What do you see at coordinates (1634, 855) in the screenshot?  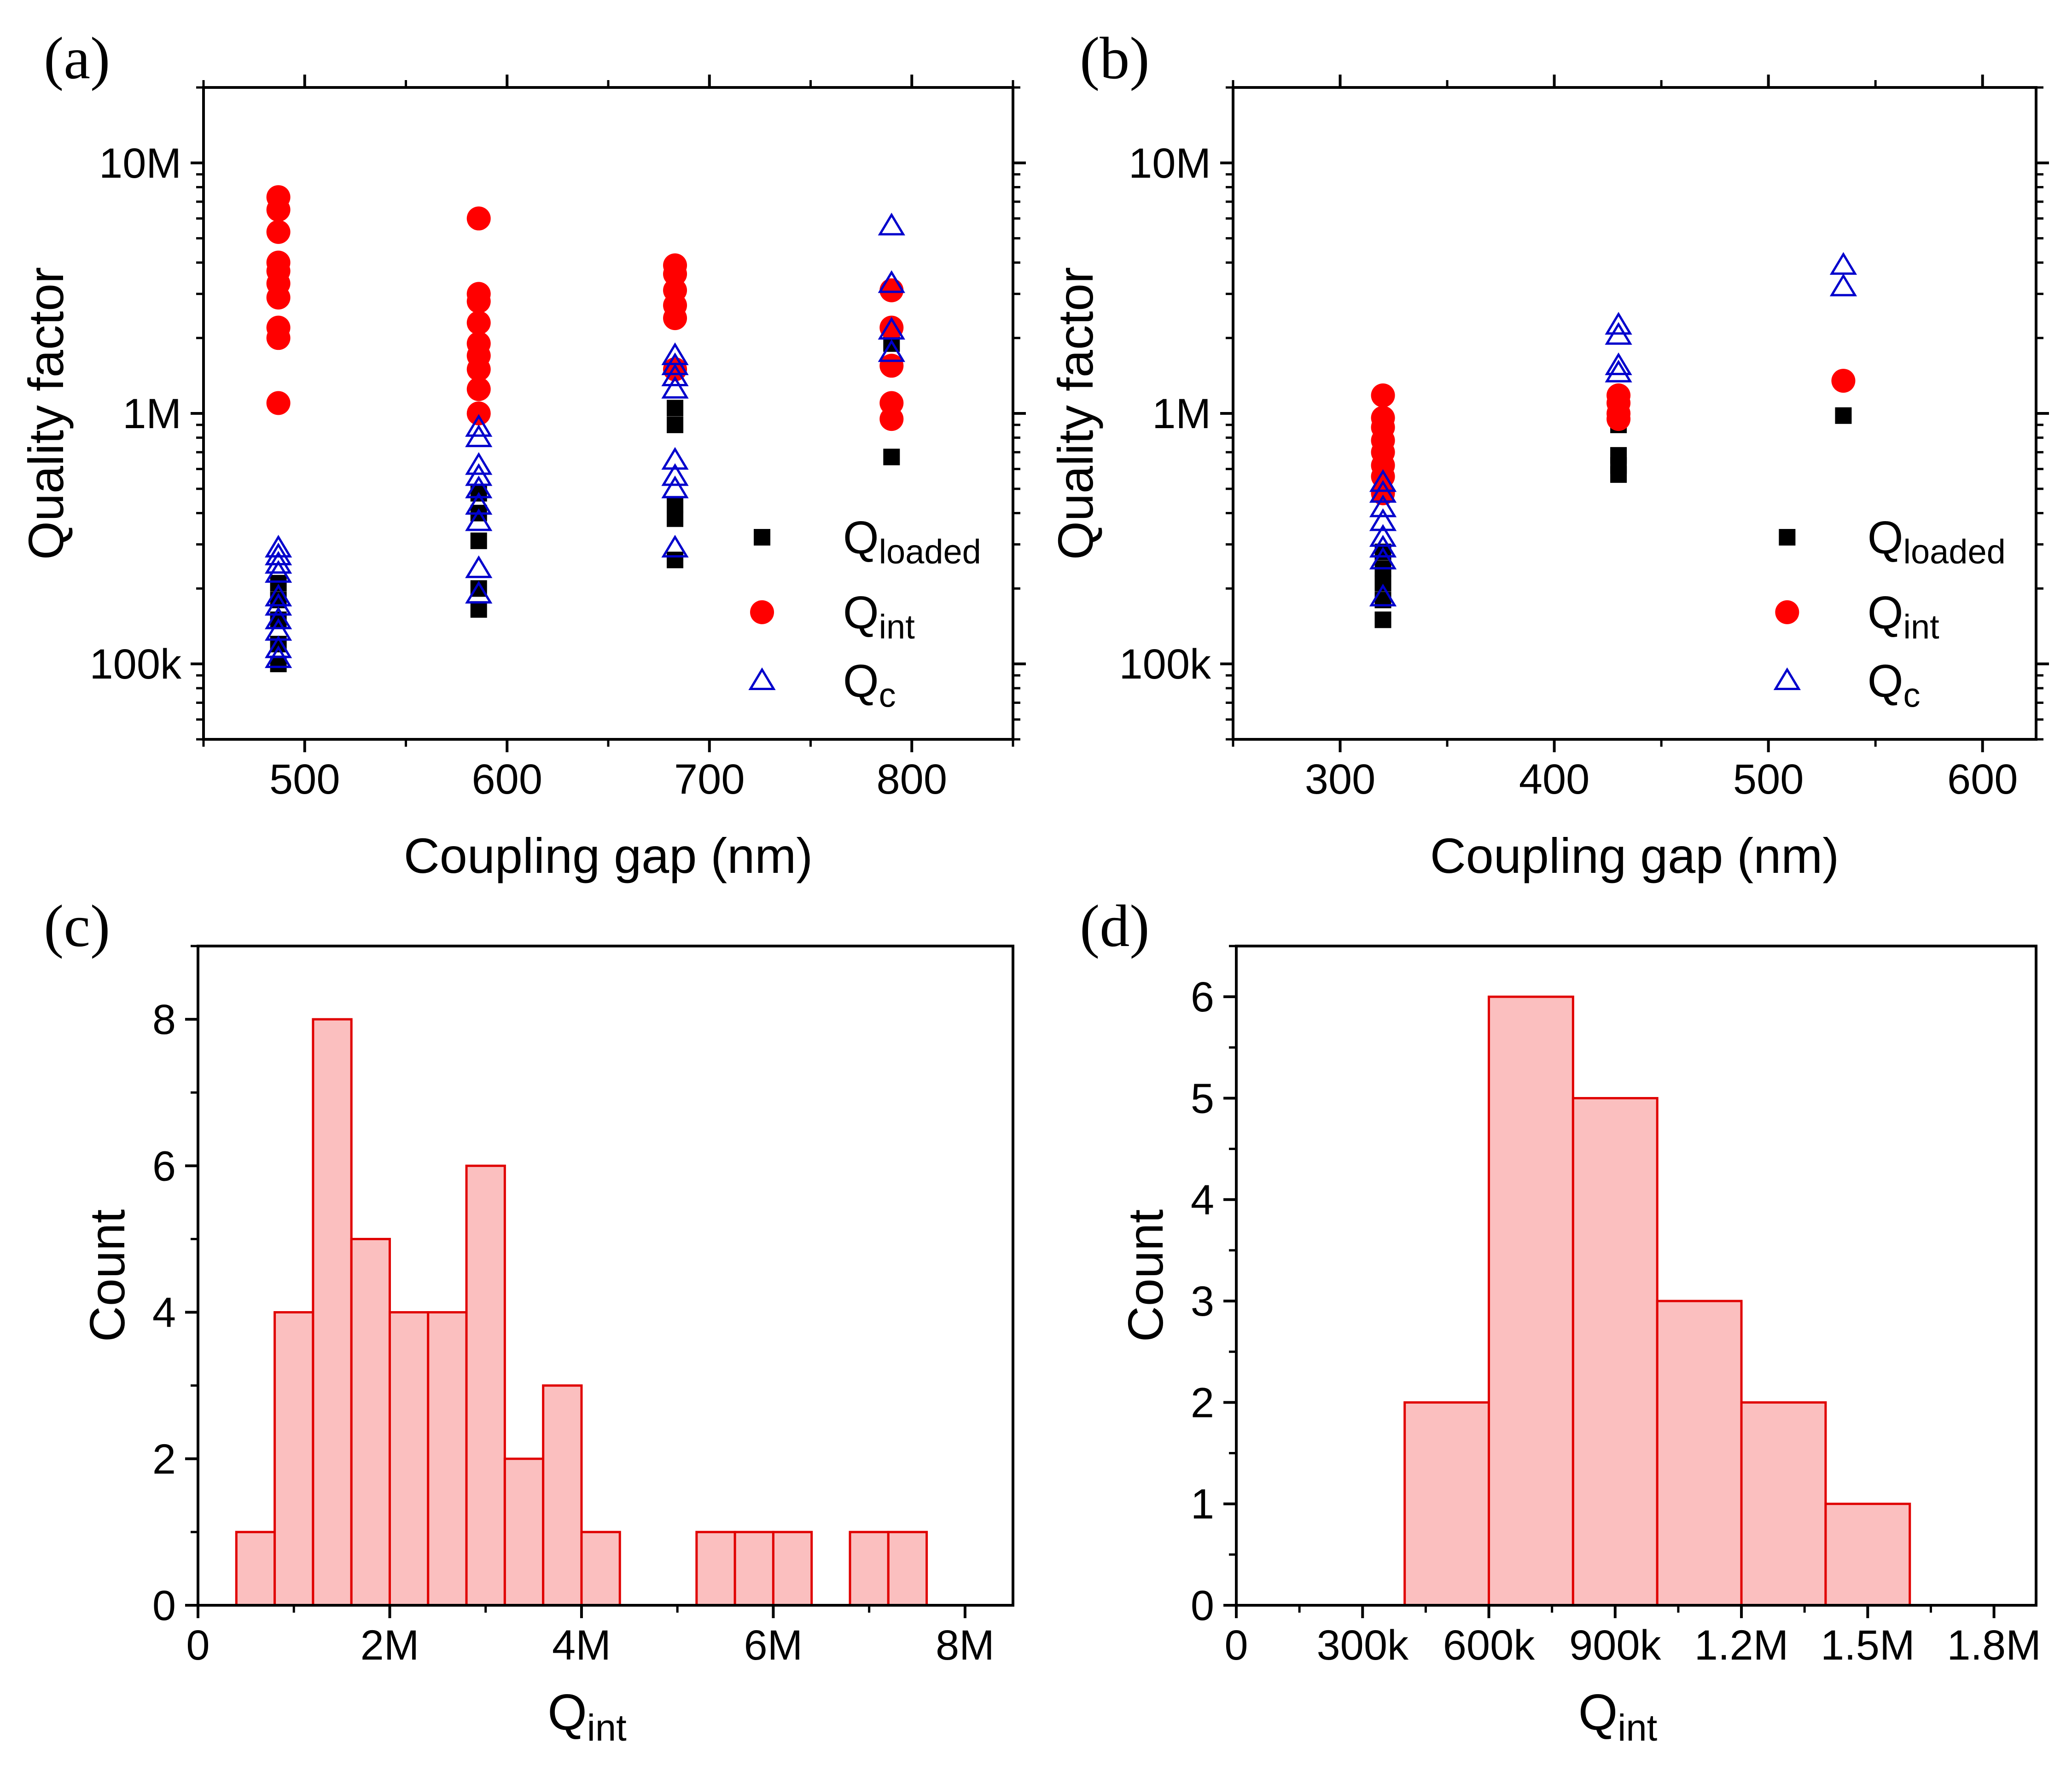 I see `x-axis-label: Coupling gap (nm)` at bounding box center [1634, 855].